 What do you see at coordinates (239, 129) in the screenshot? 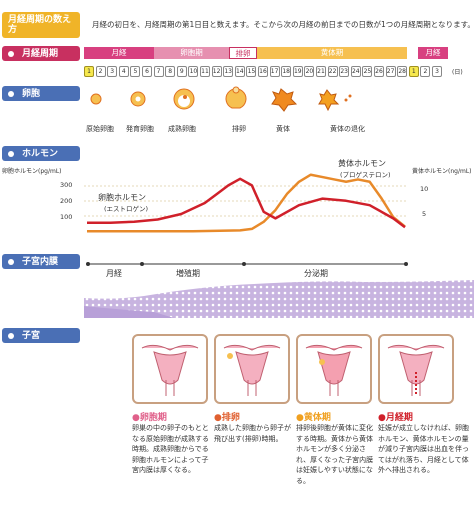
I see `stage-ovulation: 排卵` at bounding box center [239, 129].